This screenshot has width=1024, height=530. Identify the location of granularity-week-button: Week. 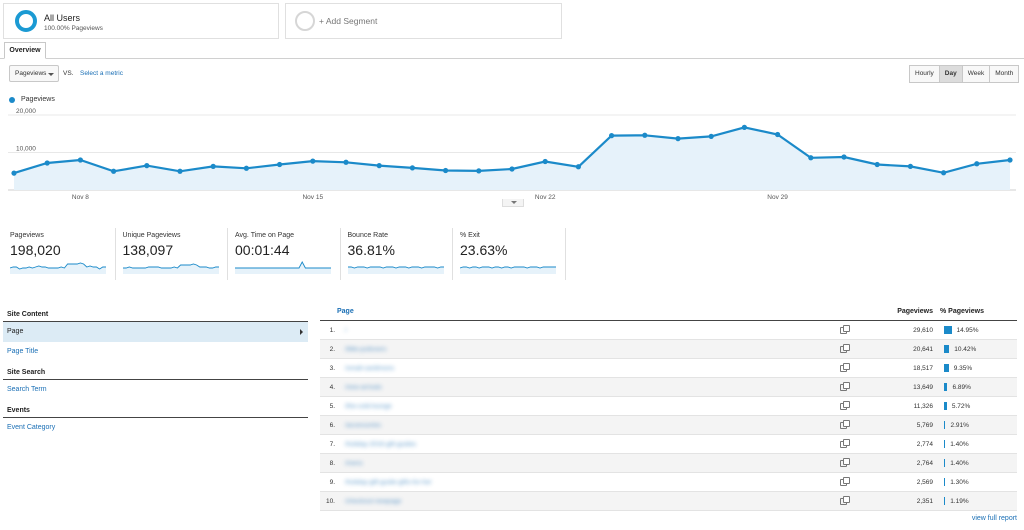
(976, 74).